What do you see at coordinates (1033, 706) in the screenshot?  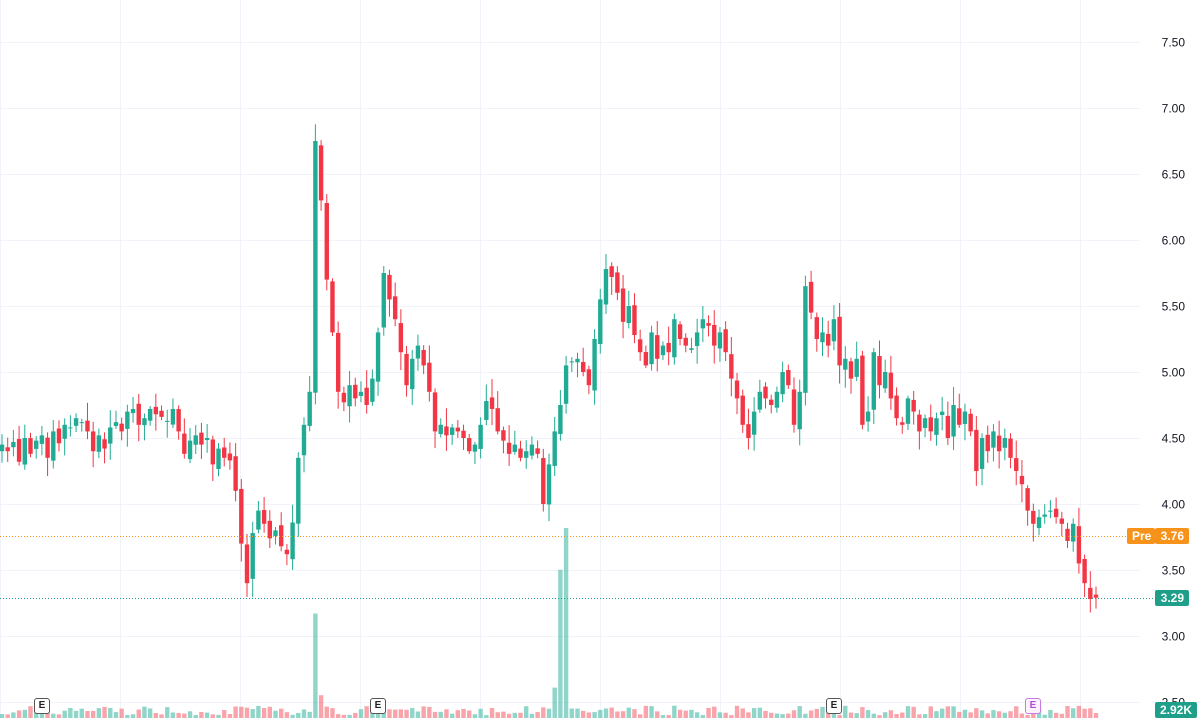 I see `upcoming-earnings-marker: E` at bounding box center [1033, 706].